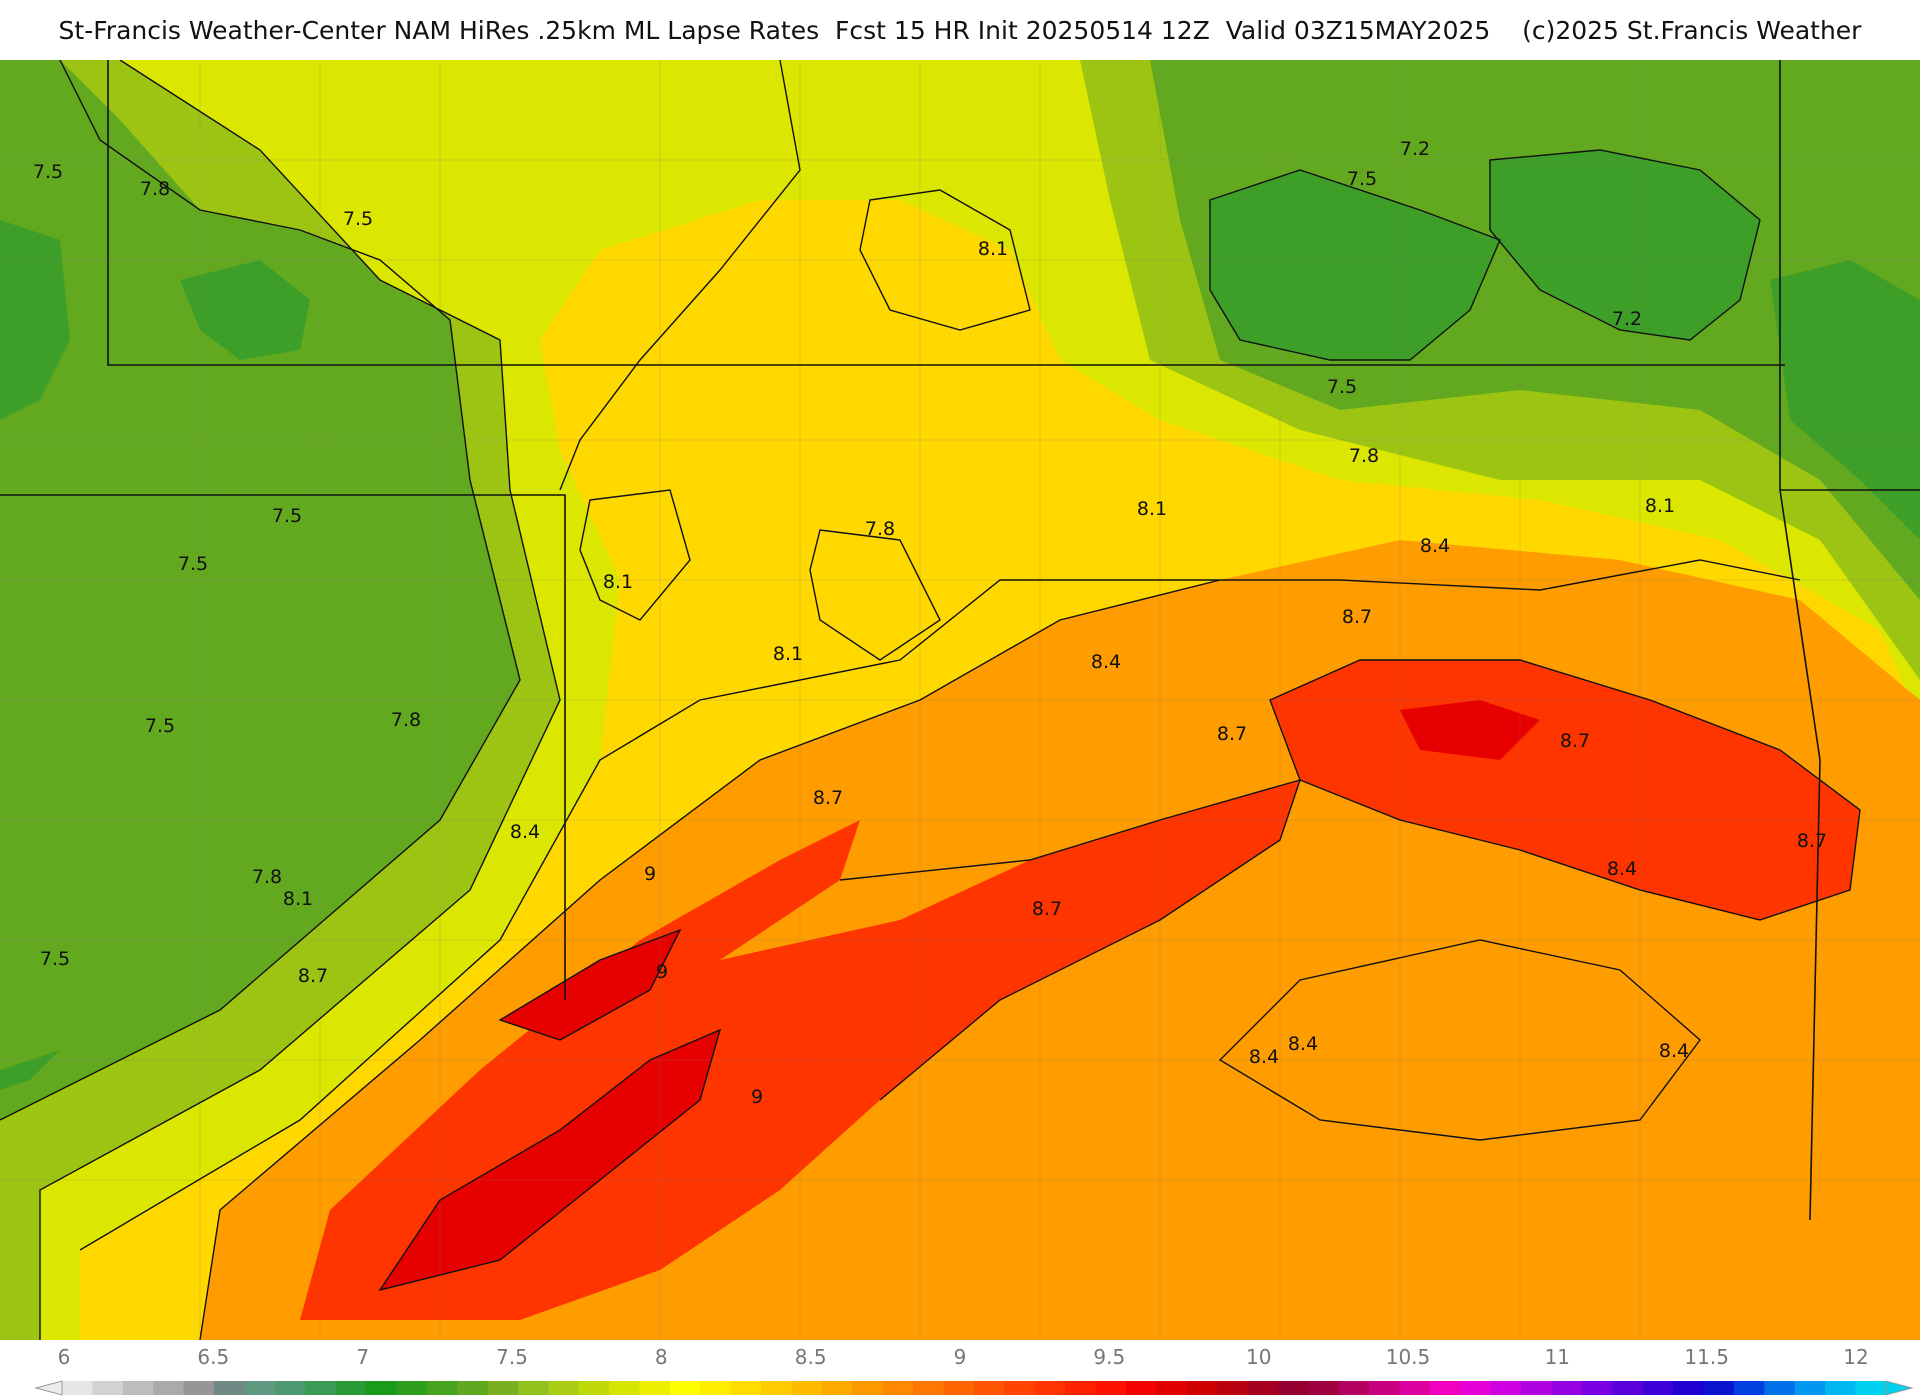 This screenshot has height=1400, width=1920. What do you see at coordinates (811, 1357) in the screenshot?
I see `scale-tick-label: 8.5` at bounding box center [811, 1357].